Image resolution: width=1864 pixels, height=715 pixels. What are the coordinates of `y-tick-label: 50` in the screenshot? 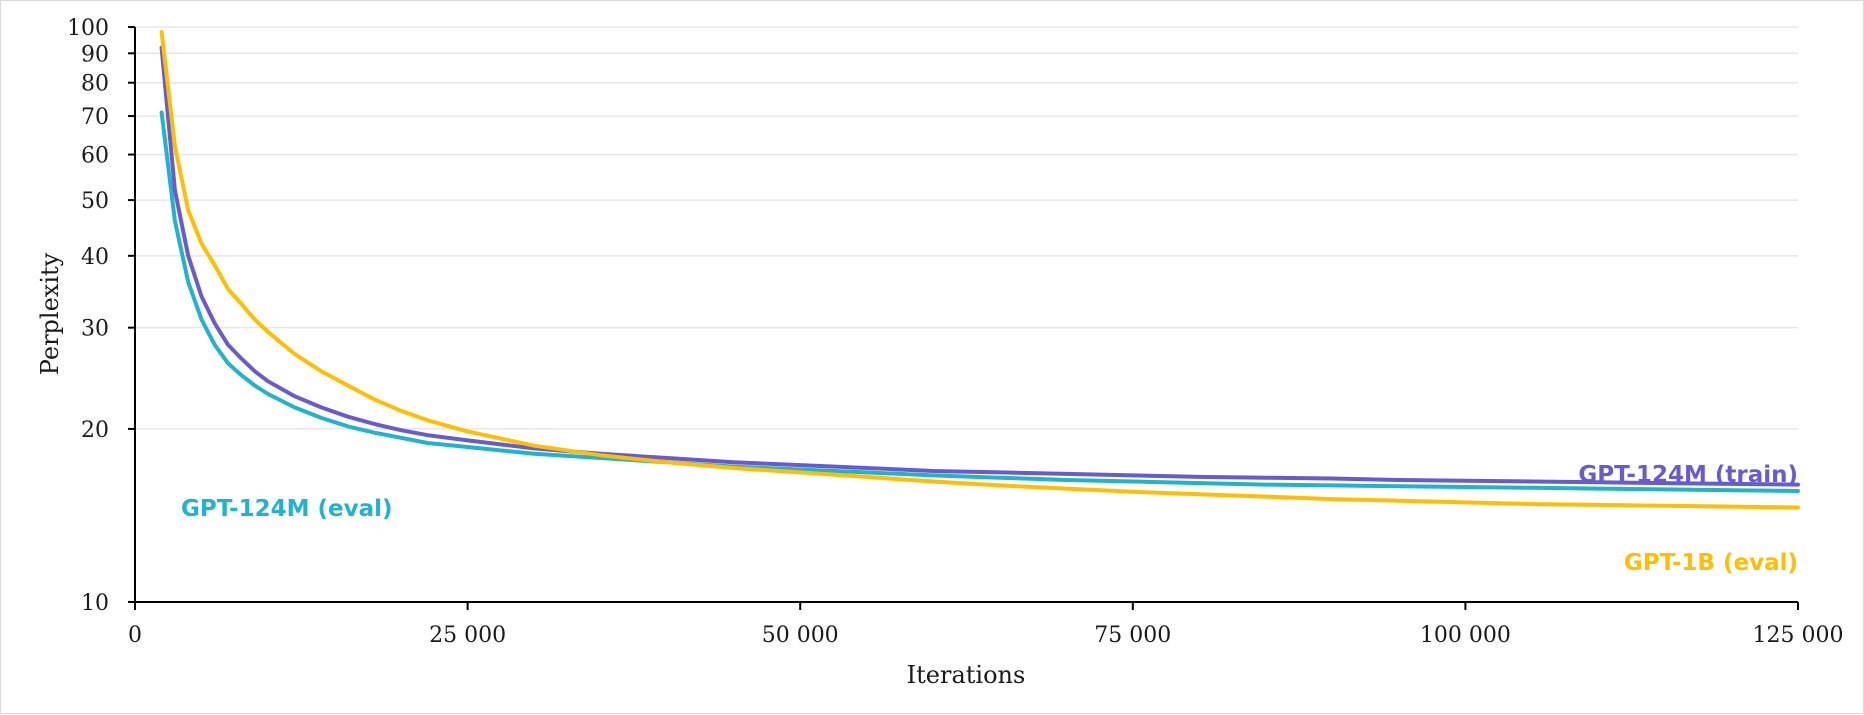 It's located at (95, 201).